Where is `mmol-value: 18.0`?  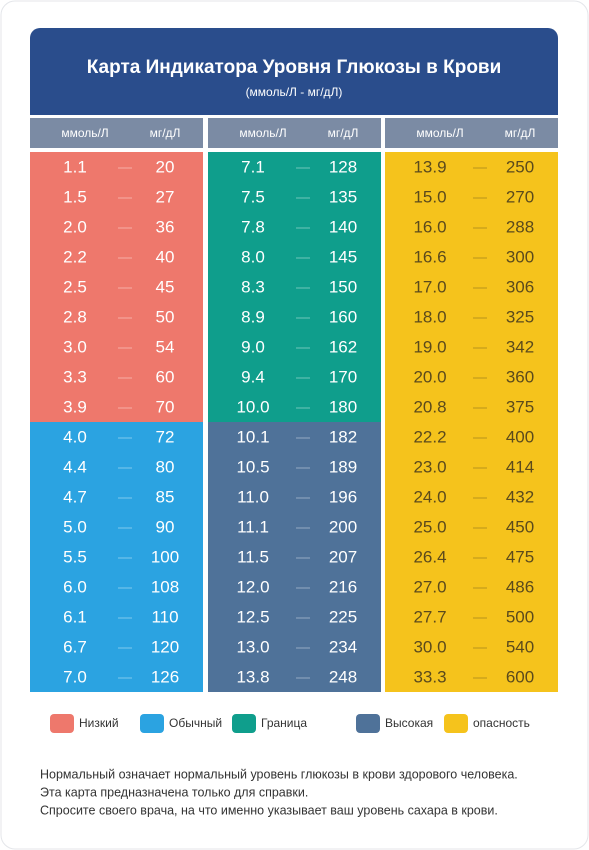
mmol-value: 18.0 is located at coordinates (429, 316).